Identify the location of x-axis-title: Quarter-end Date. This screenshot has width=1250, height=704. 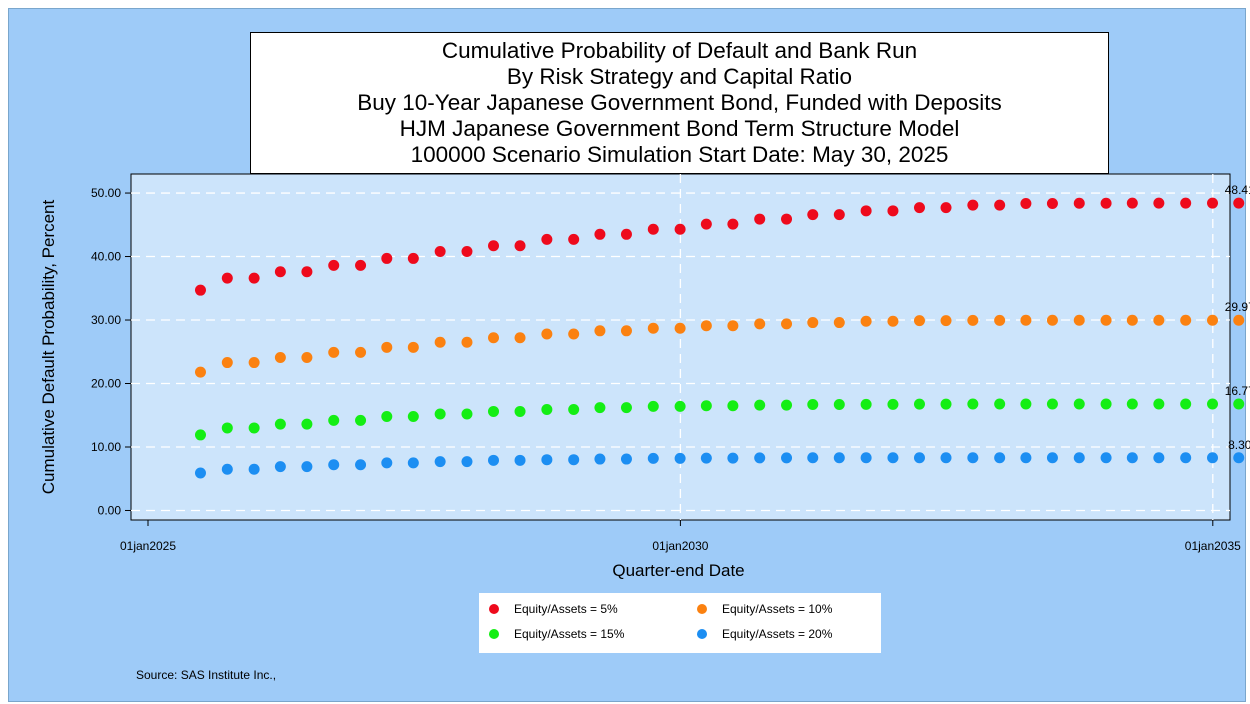
(678, 570).